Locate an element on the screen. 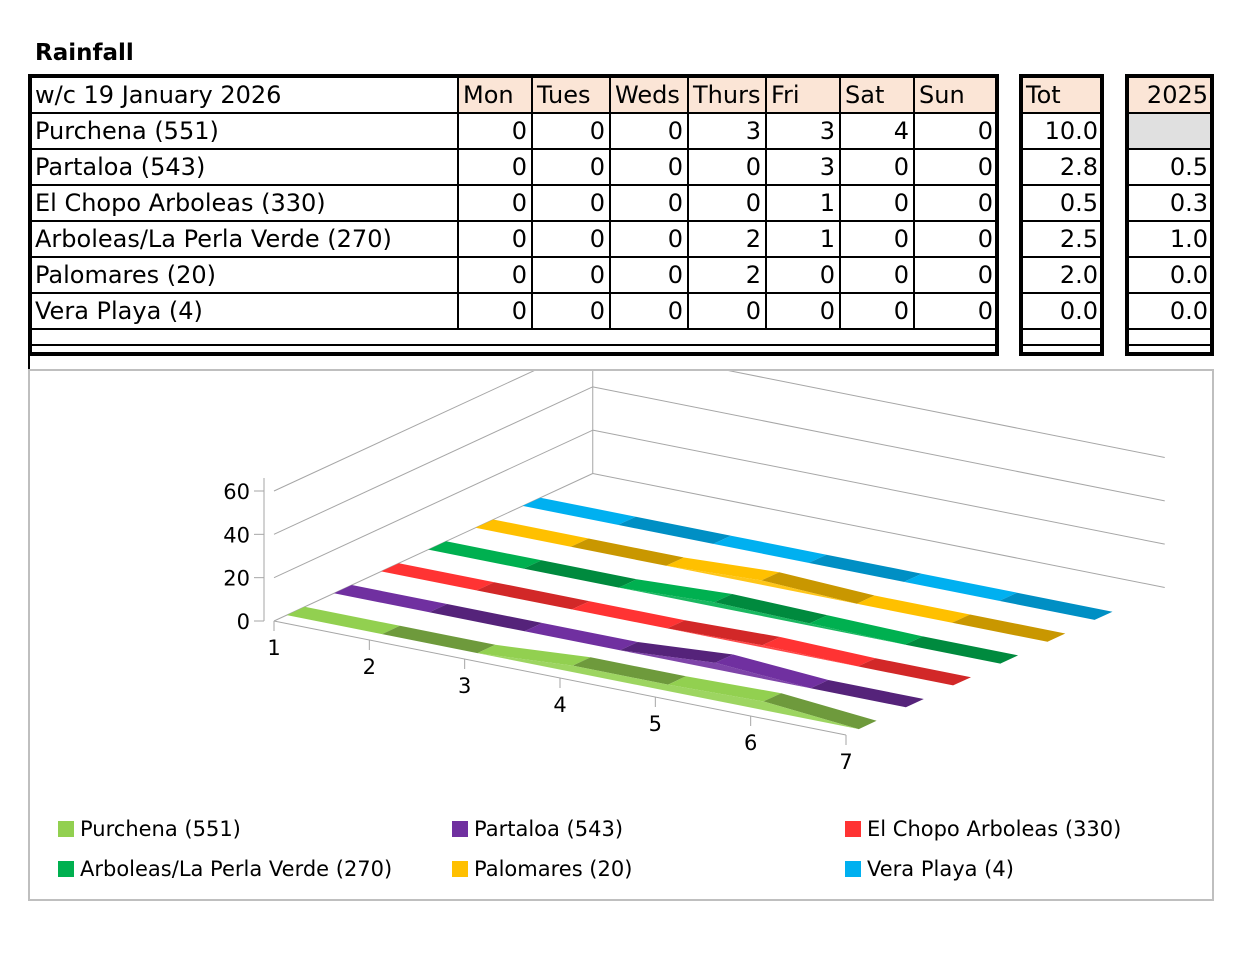  legend-item: Purchena (551) is located at coordinates (149, 829).